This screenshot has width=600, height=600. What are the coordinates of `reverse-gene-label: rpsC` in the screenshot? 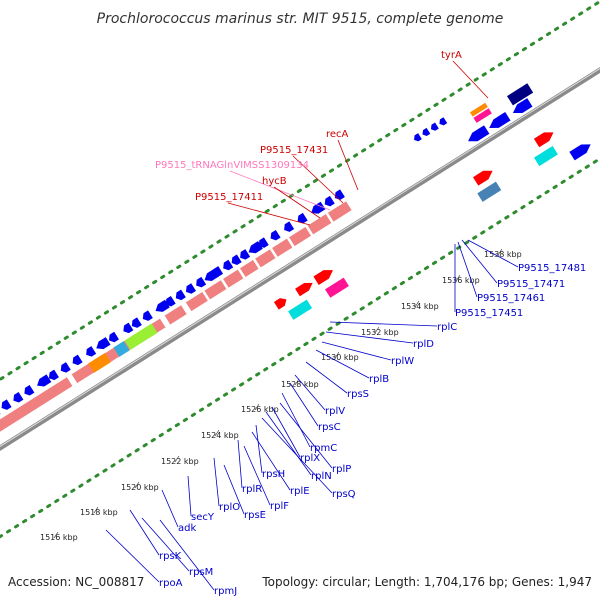 It's located at (329, 427).